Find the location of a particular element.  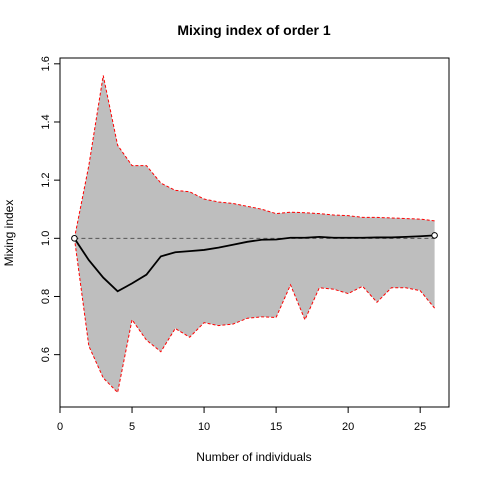

y-tick-label: 0.8 is located at coordinates (46, 296).